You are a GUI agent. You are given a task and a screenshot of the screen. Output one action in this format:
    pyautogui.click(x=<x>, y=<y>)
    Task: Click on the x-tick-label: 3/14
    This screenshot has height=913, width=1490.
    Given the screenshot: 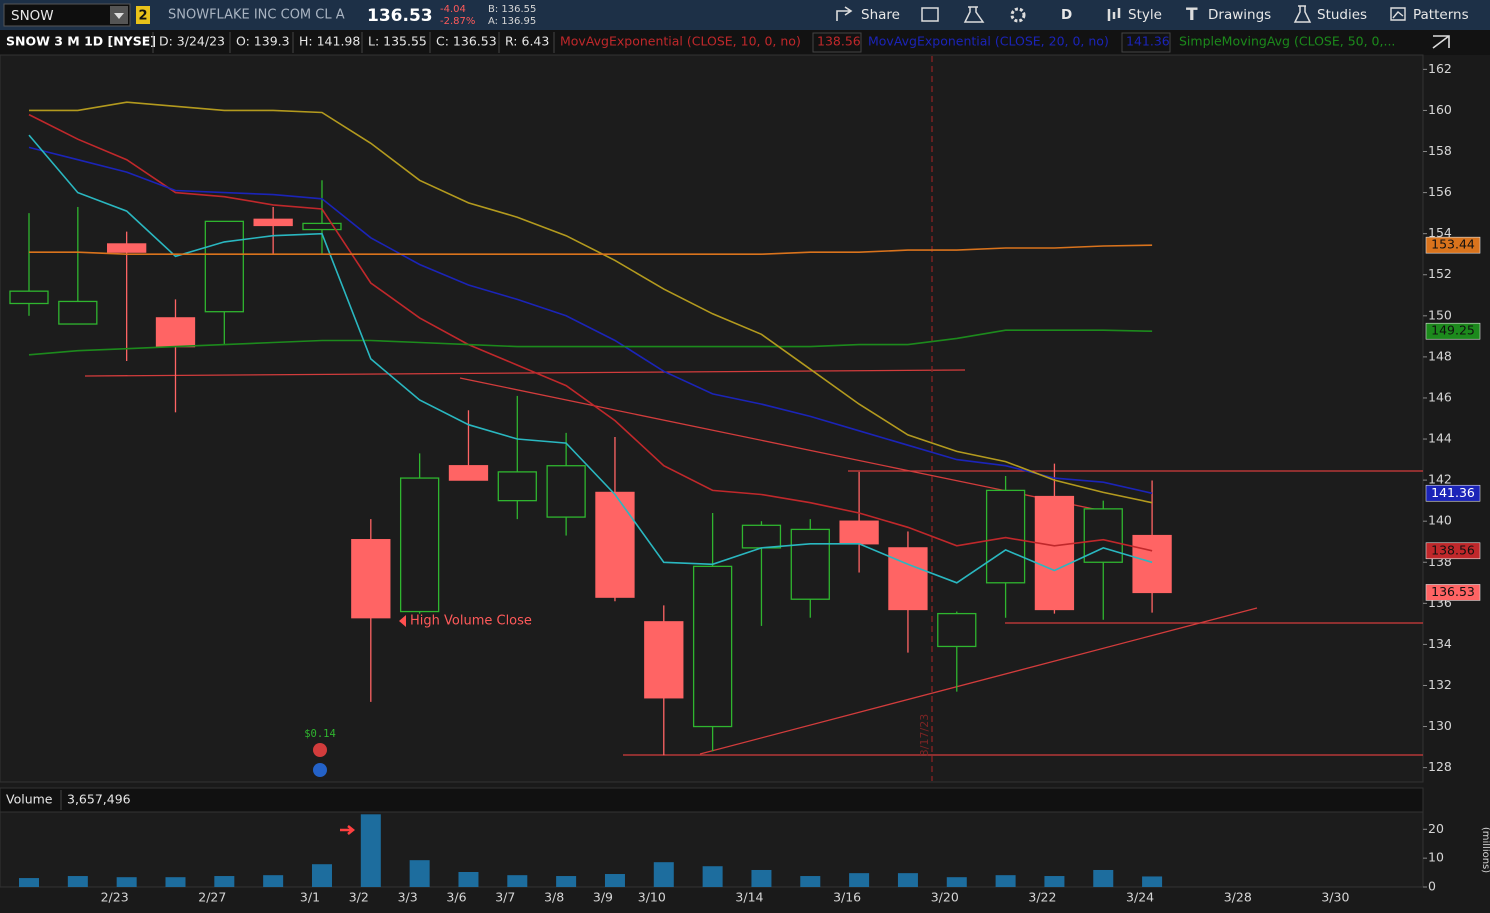 What is the action you would take?
    pyautogui.click(x=749, y=897)
    